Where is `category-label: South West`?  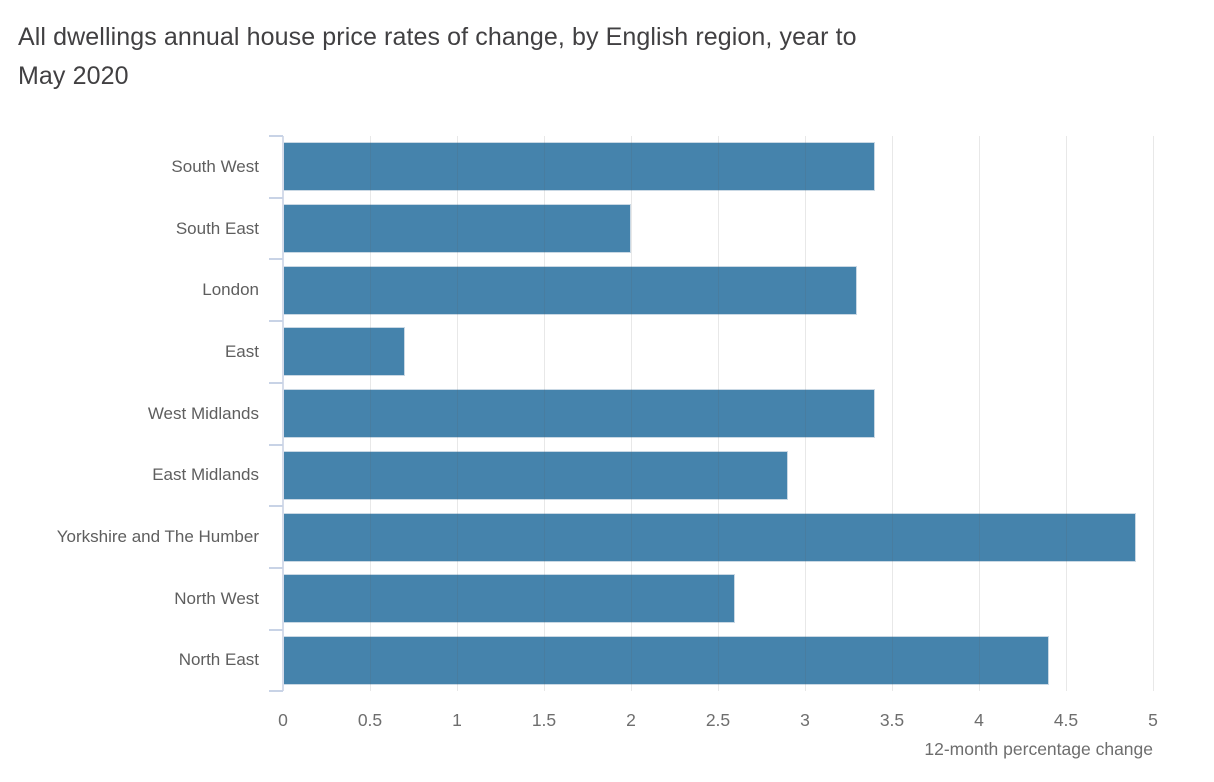
category-label: South West is located at coordinates (215, 166).